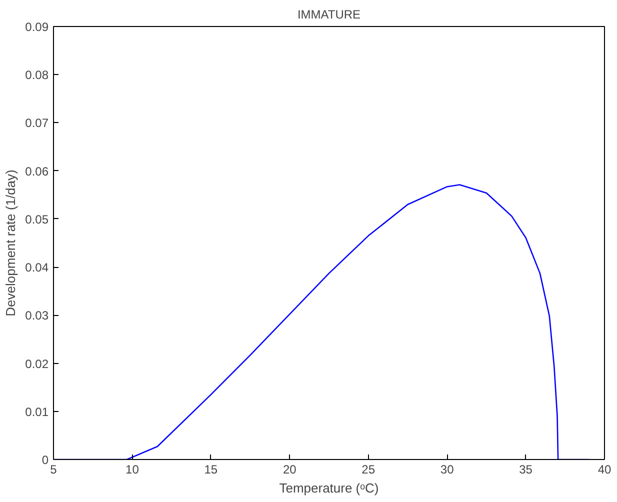 Image resolution: width=617 pixels, height=502 pixels. I want to click on y-tick-label: 0.08, so click(37, 75).